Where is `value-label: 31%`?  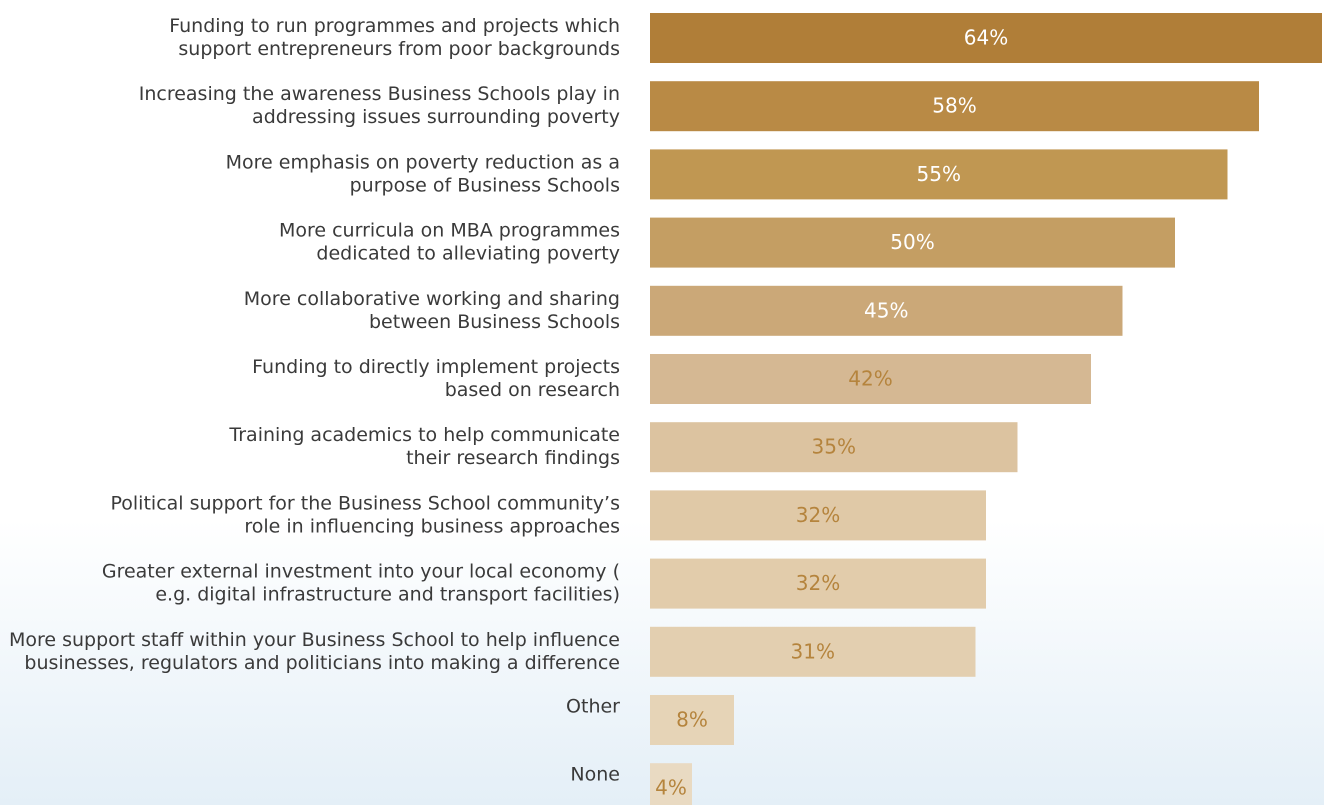 value-label: 31% is located at coordinates (813, 651).